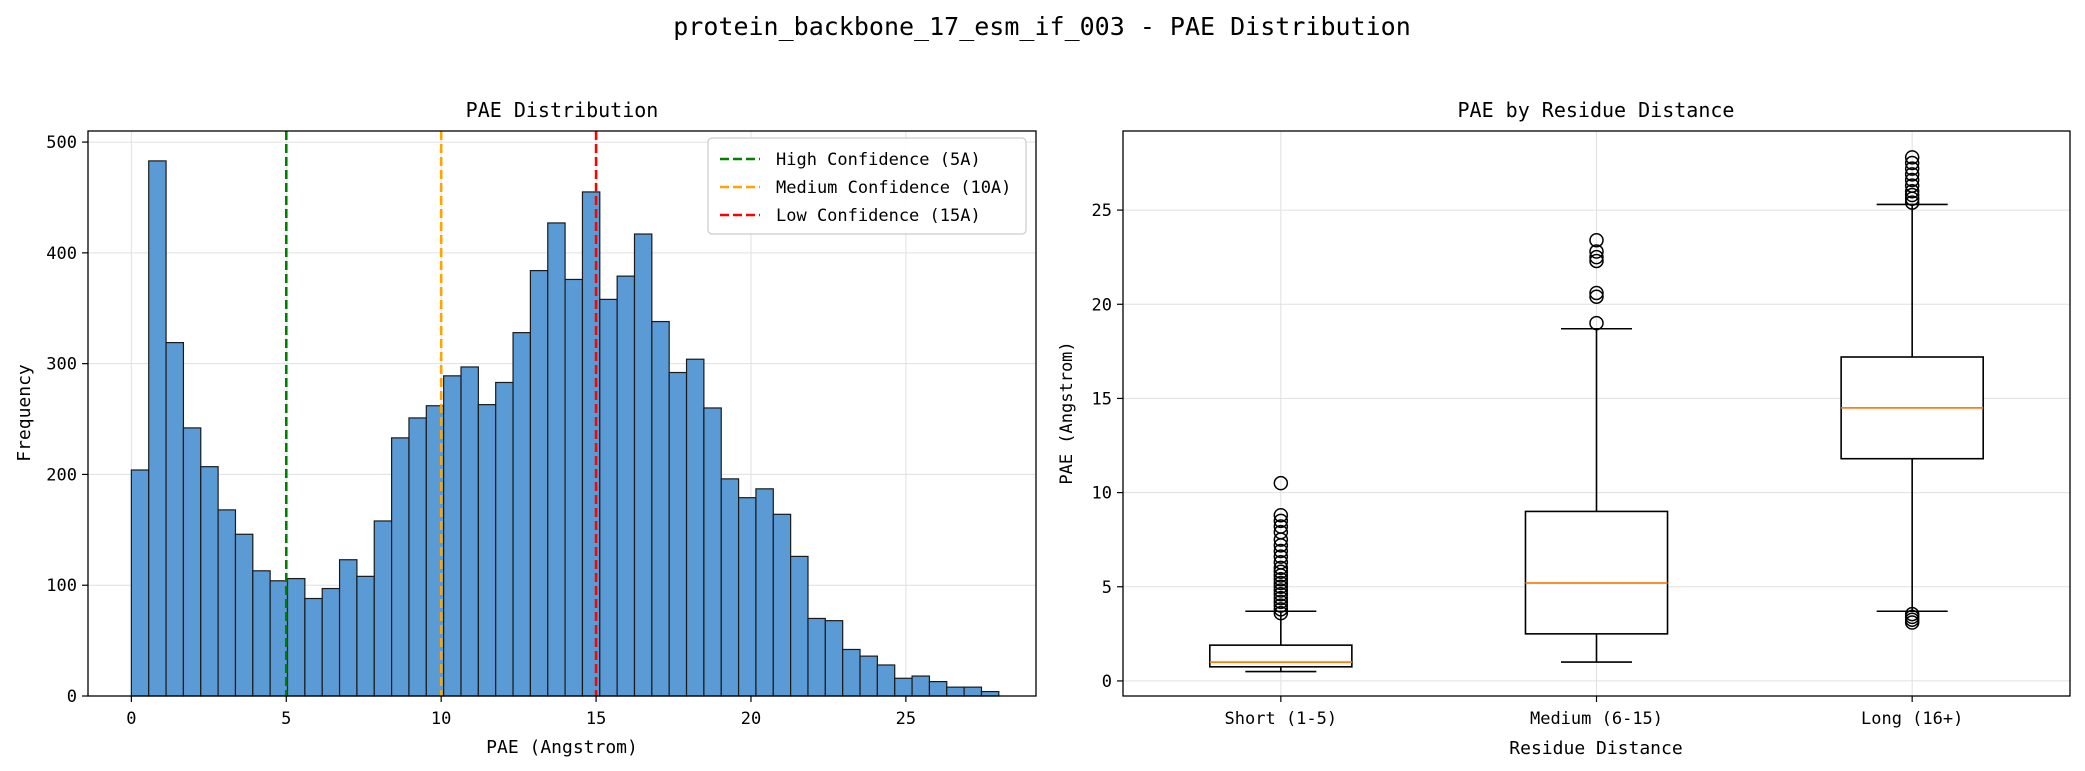 This screenshot has width=2085, height=771. I want to click on threshold-lines, so click(441, 413).